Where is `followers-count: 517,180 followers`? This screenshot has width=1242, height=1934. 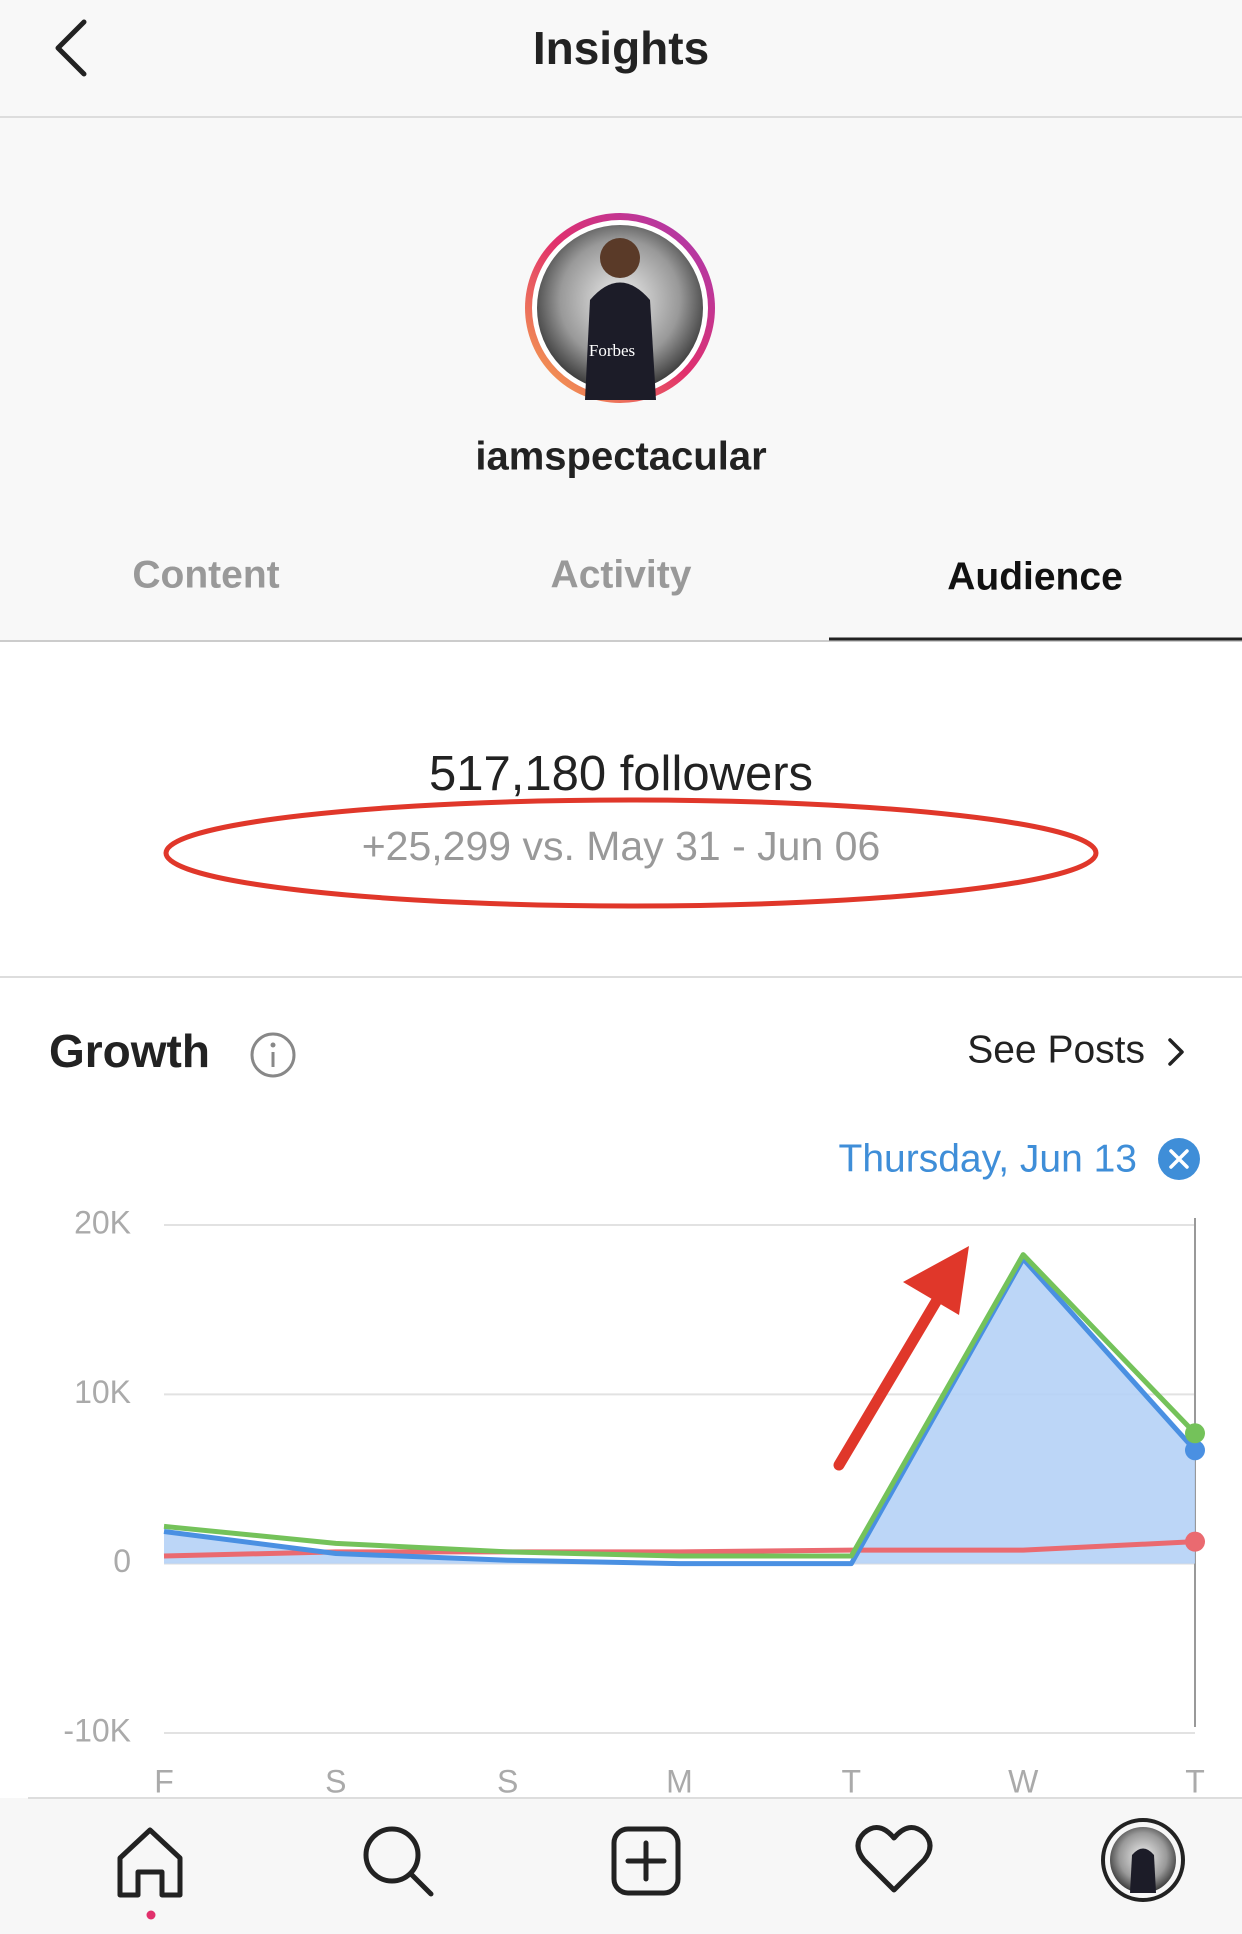 followers-count: 517,180 followers is located at coordinates (621, 774).